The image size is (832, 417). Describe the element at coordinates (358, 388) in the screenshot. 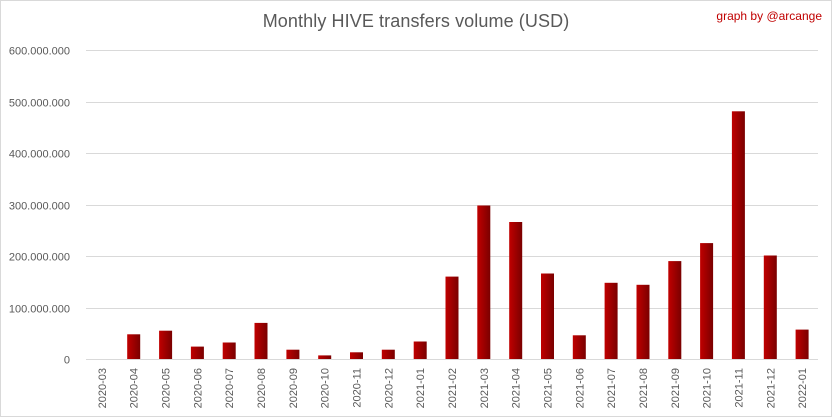

I see `x-tick-label: 2020-11` at that location.